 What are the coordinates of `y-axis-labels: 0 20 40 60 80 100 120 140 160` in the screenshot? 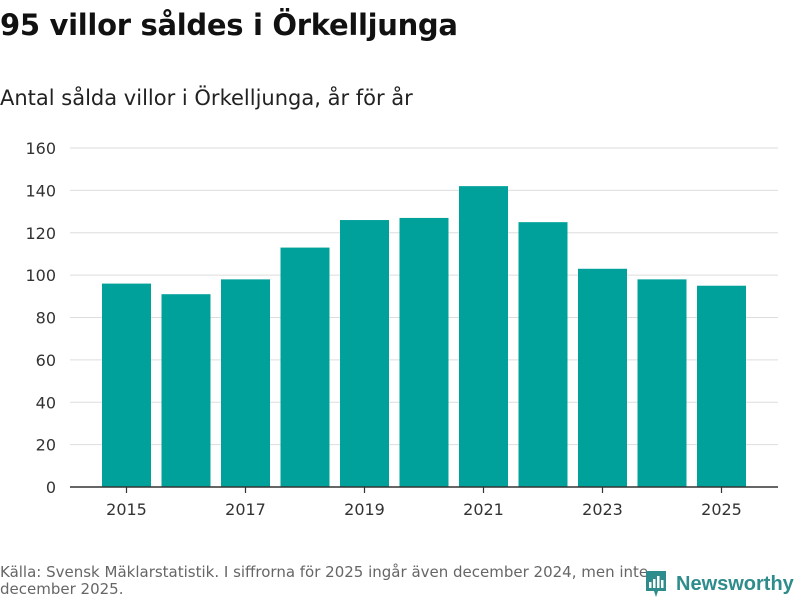 It's located at (40, 318).